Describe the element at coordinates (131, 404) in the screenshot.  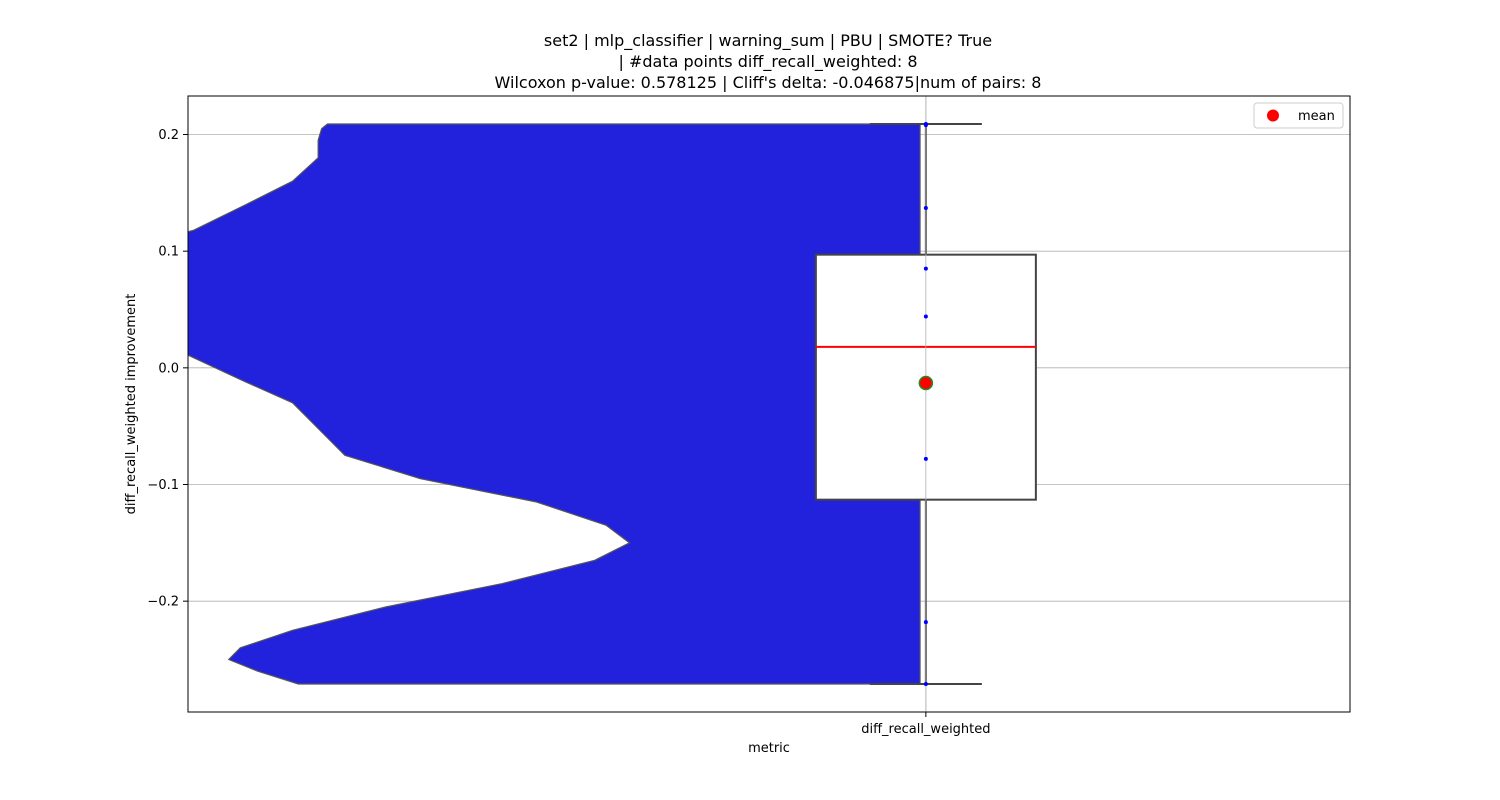
I see `y-axis-label: diff_recall_weighted improvement` at that location.